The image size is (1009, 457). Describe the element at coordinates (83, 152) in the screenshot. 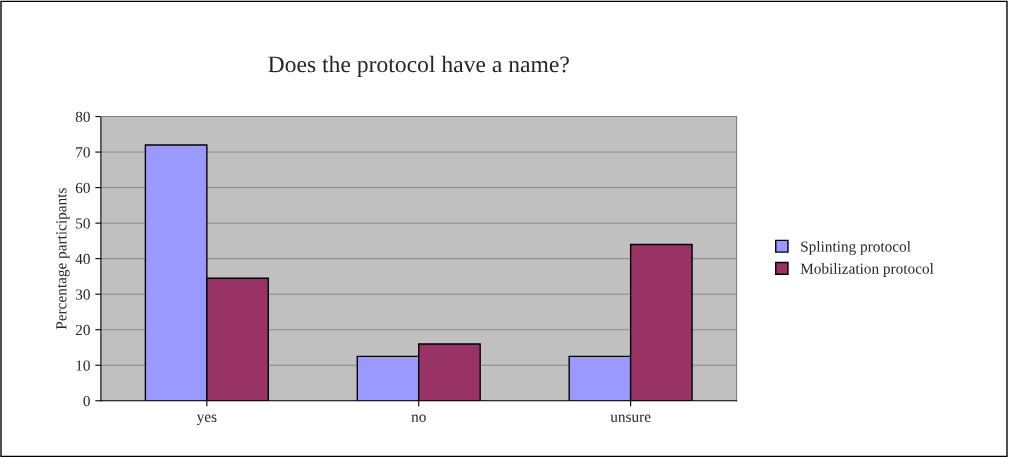

I see `y-tick-label: 70` at that location.